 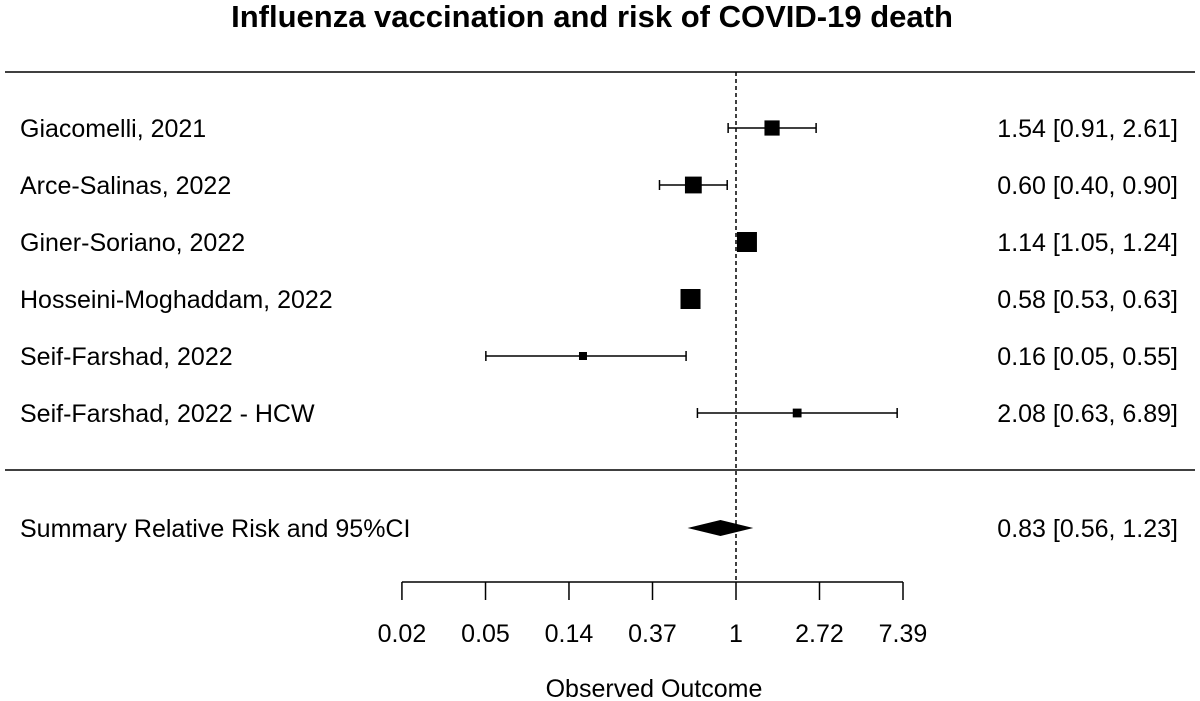 I want to click on study-label: Seif-Farshad, 2022, so click(x=126, y=357).